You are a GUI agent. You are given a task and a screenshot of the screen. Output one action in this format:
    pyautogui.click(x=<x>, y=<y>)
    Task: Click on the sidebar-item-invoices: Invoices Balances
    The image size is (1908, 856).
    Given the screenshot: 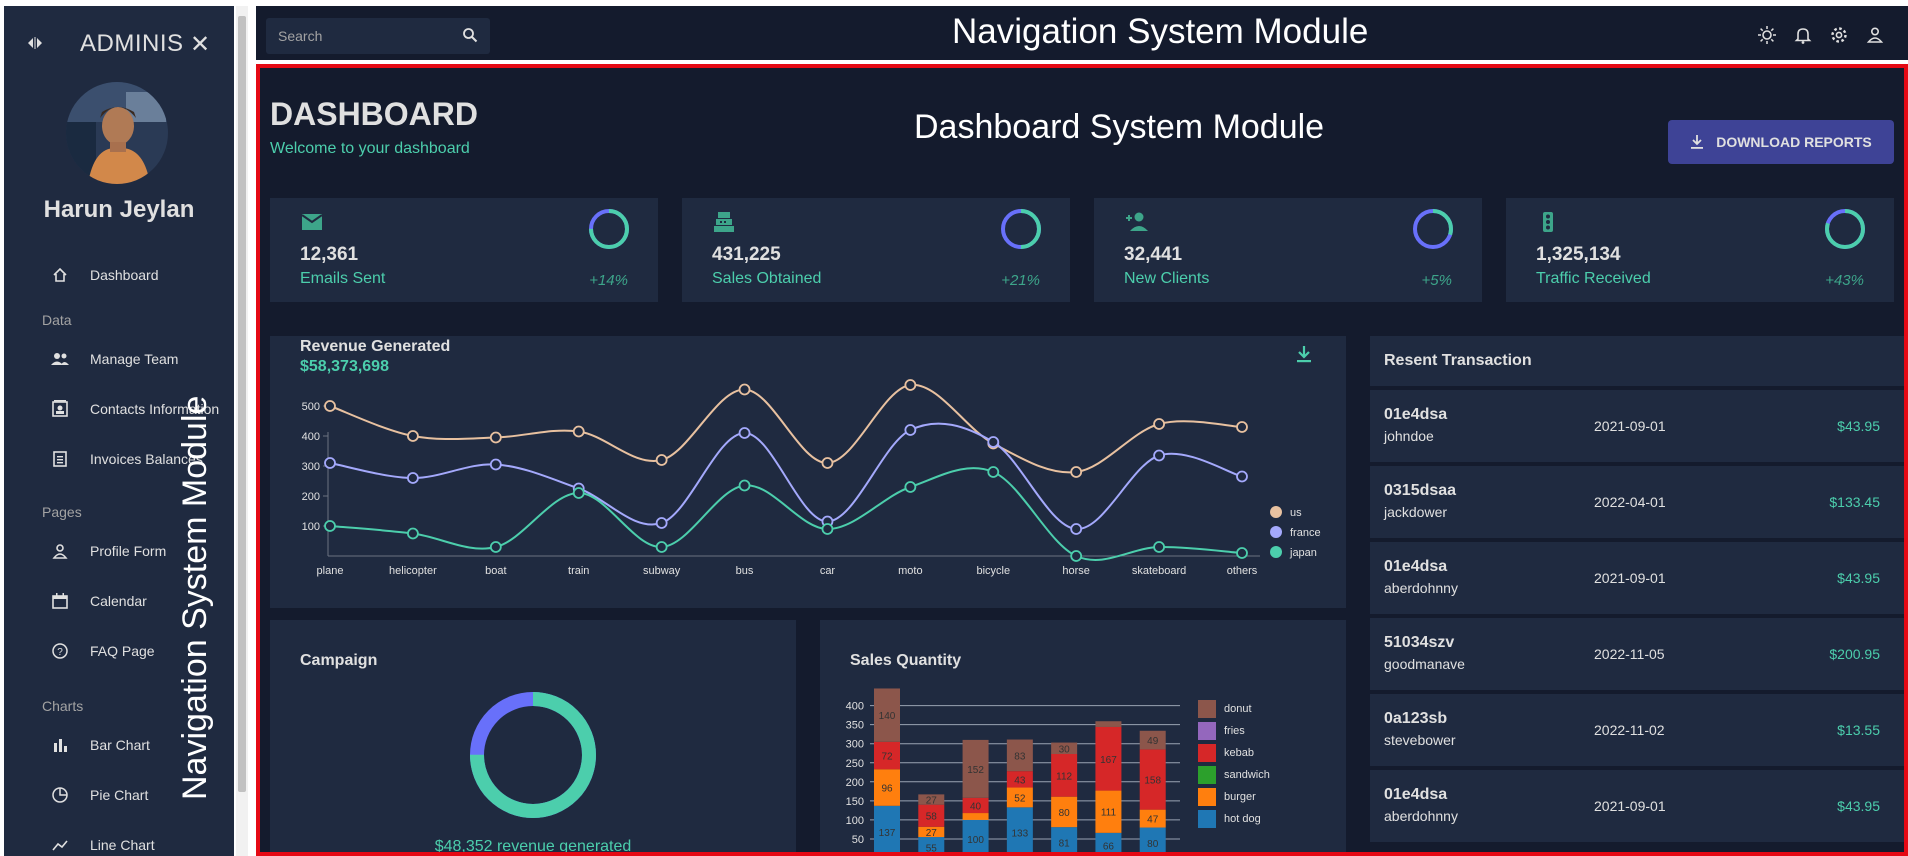 What is the action you would take?
    pyautogui.click(x=119, y=459)
    